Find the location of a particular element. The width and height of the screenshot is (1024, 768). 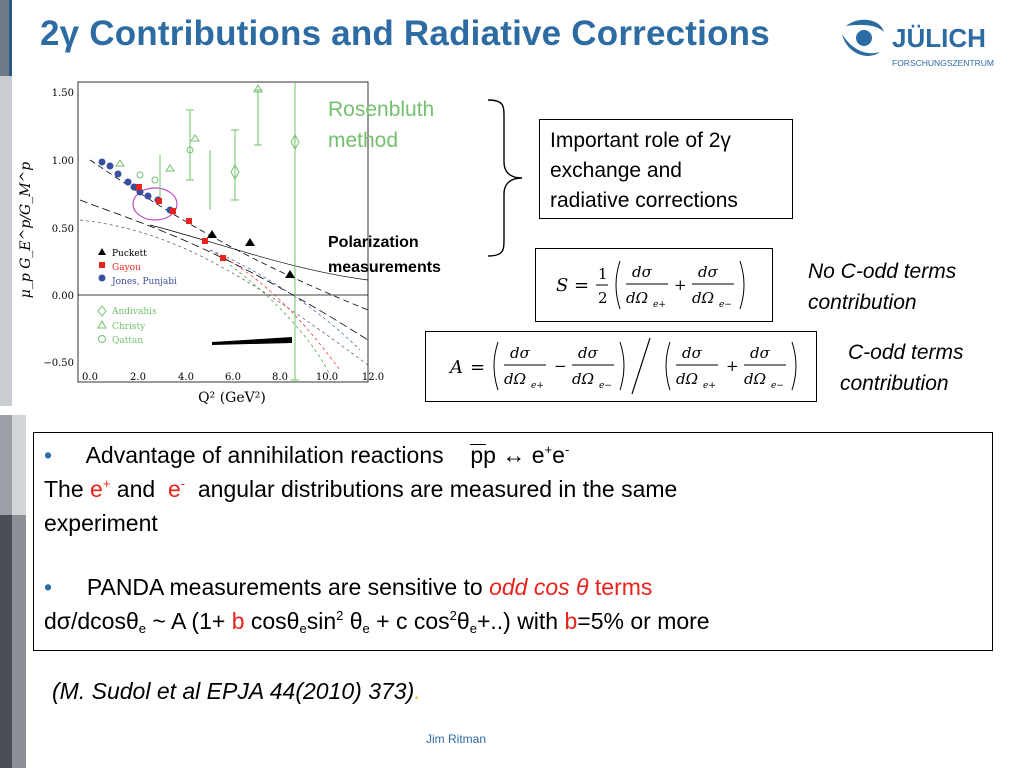

side-bar-top-accent is located at coordinates (10, 38).